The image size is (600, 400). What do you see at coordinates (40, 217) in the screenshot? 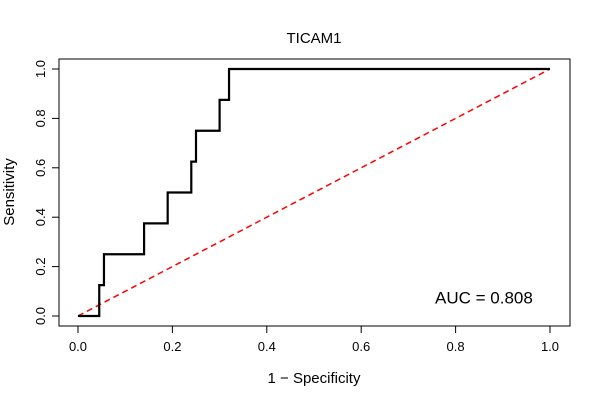
I see `y-tick-label: 0.4` at bounding box center [40, 217].